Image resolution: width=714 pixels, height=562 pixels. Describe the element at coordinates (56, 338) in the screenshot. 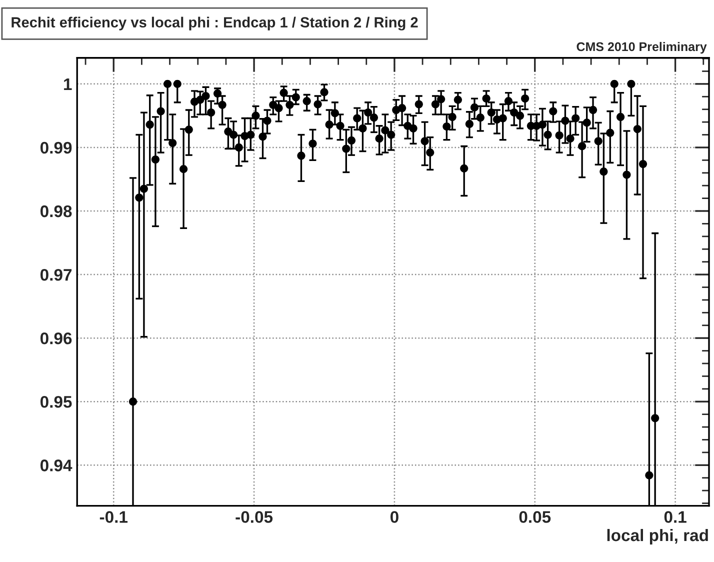

I see `y-tick-label: 0.96` at that location.